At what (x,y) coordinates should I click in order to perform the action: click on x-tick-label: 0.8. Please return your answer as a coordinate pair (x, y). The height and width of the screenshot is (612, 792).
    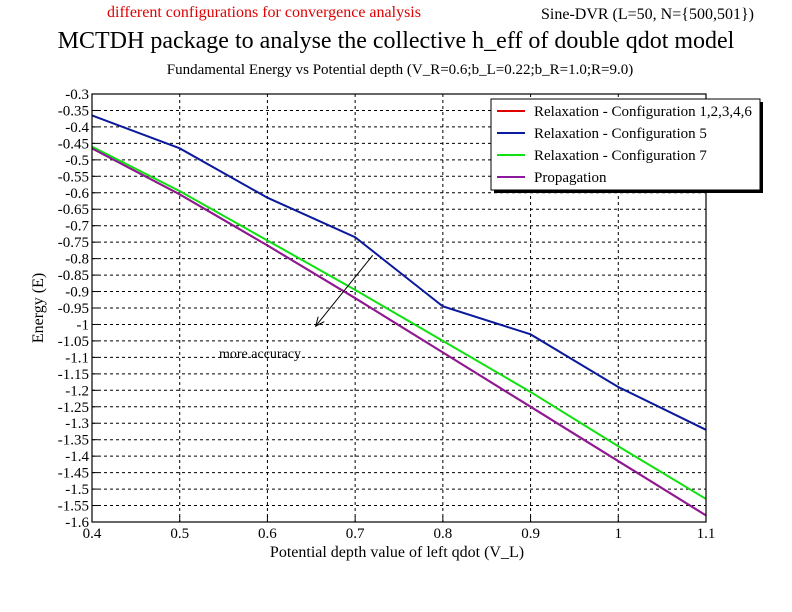
    Looking at the image, I should click on (442, 534).